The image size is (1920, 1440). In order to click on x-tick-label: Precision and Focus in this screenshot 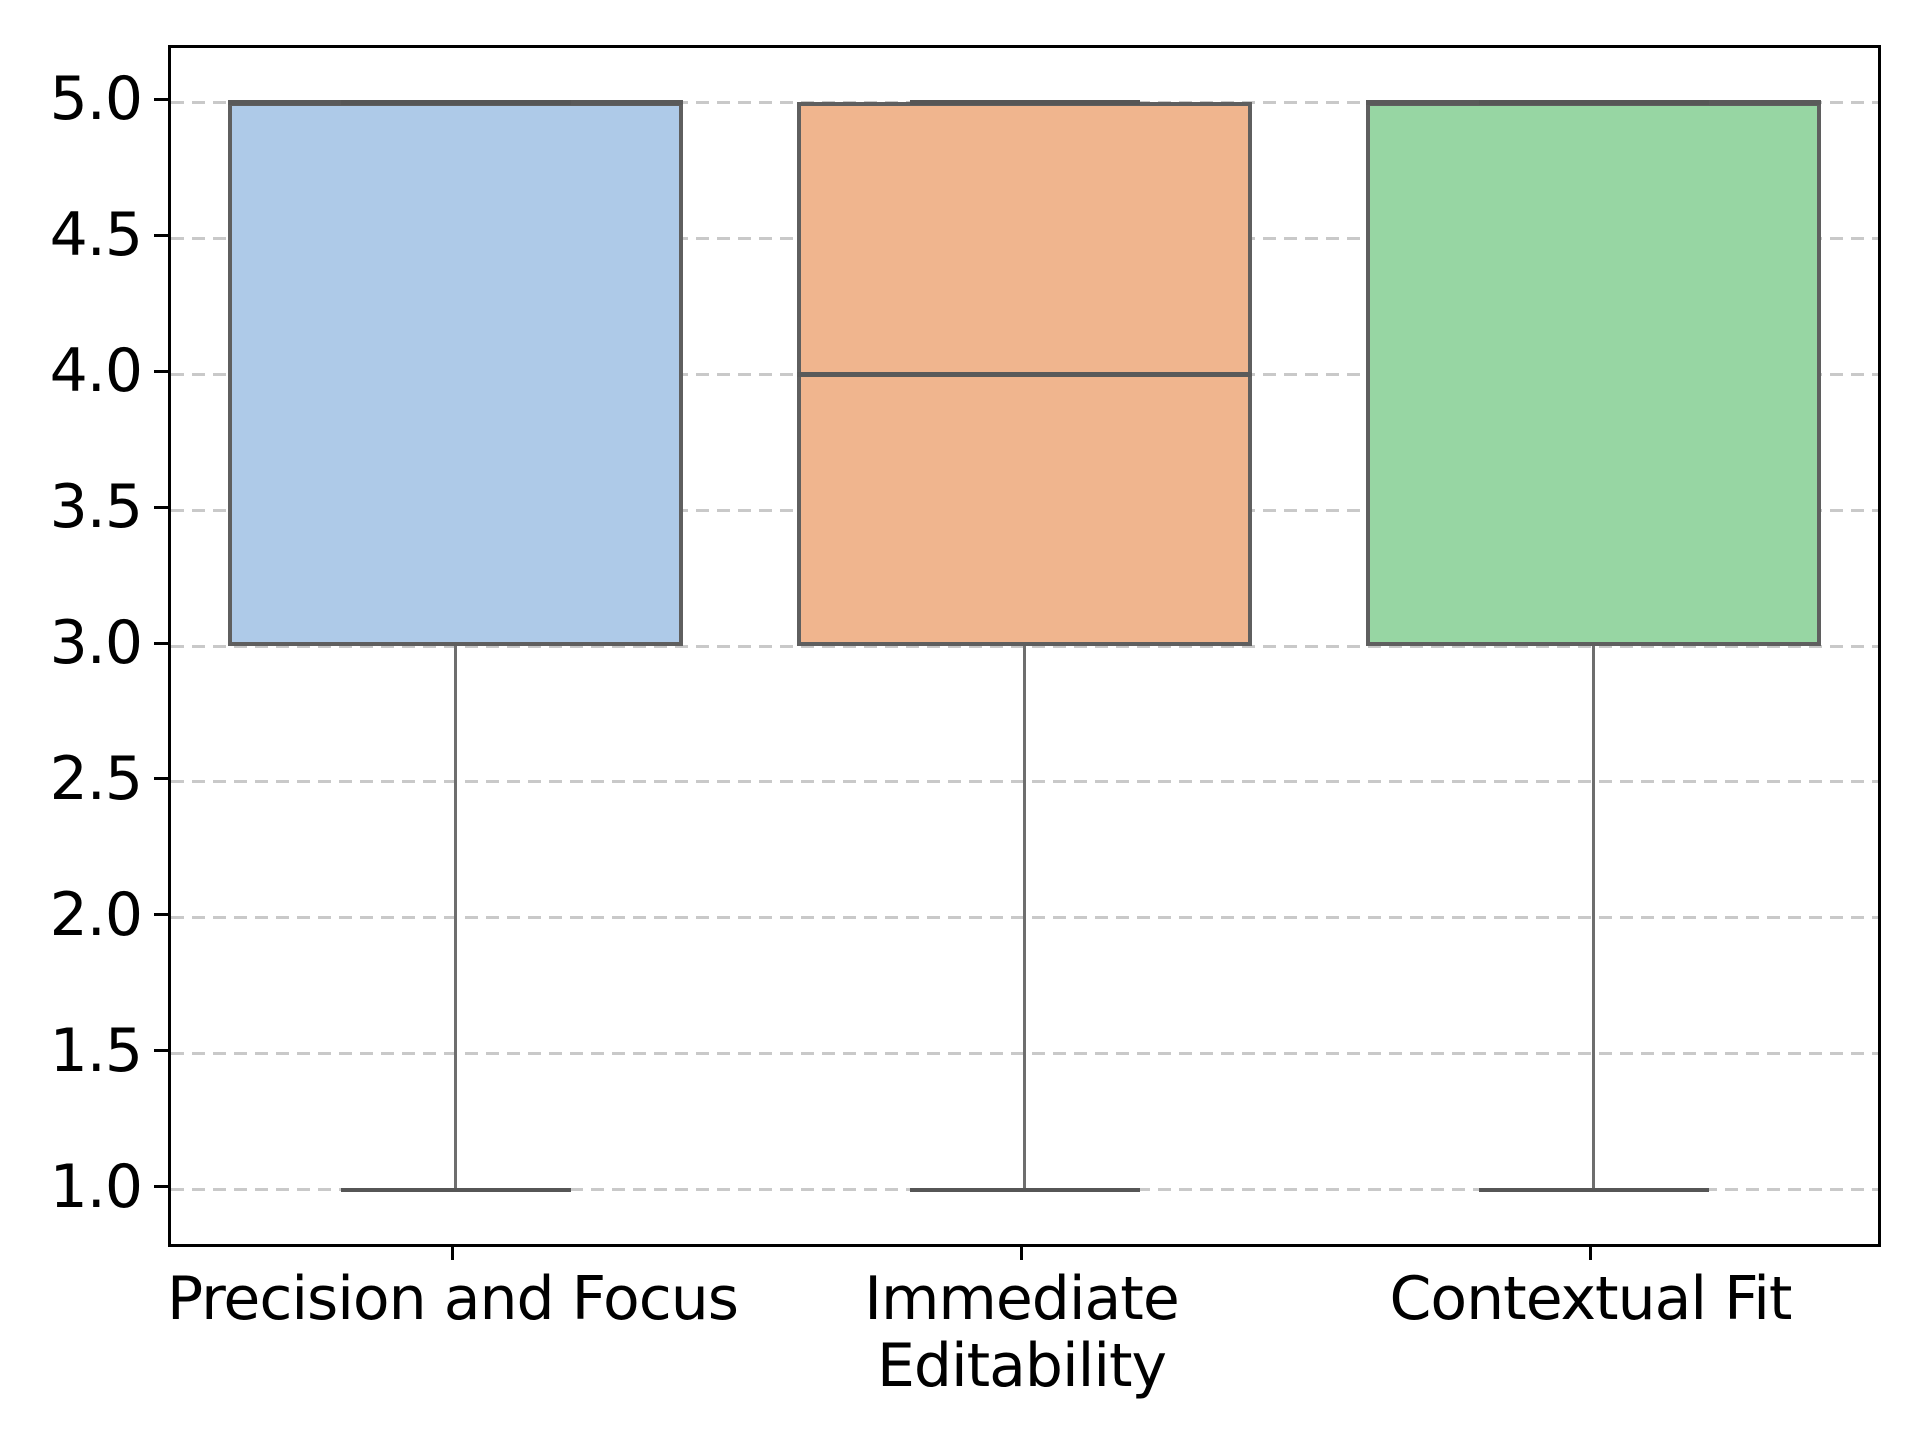, I will do `click(452, 1299)`.